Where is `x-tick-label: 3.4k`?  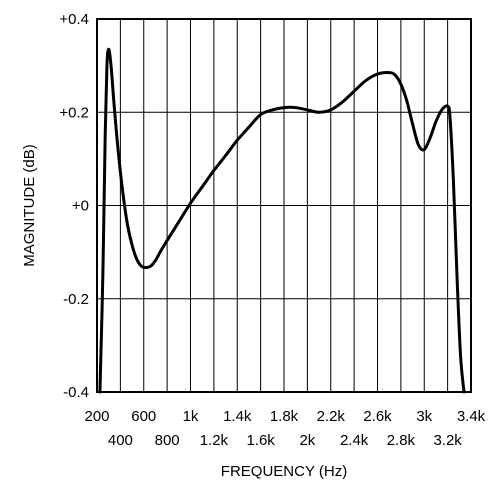
x-tick-label: 3.4k is located at coordinates (471, 416).